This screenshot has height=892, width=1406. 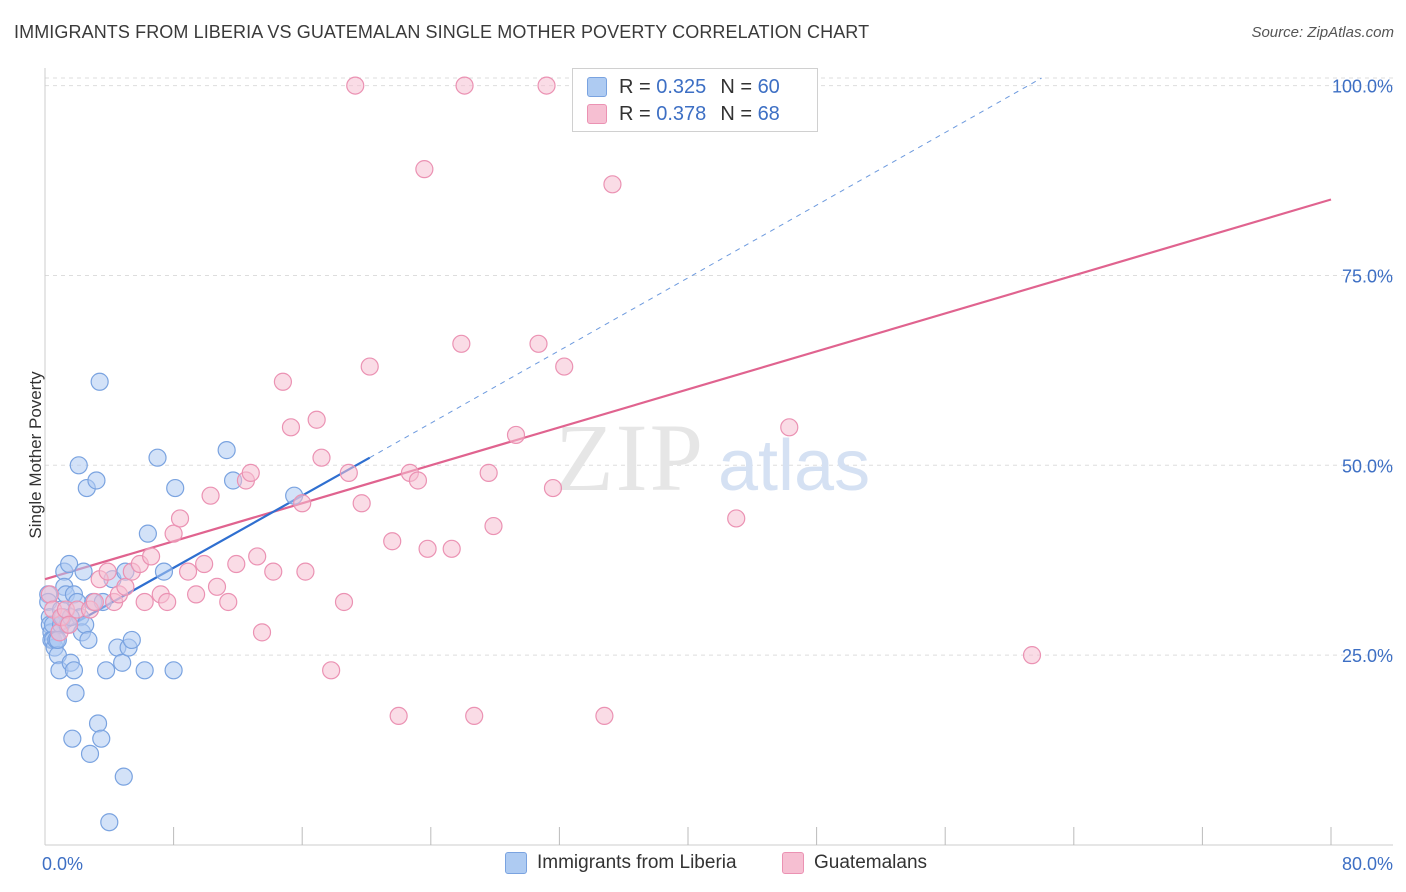 What do you see at coordinates (637, 862) in the screenshot?
I see `legend-label-liberia: Immigrants from Liberia` at bounding box center [637, 862].